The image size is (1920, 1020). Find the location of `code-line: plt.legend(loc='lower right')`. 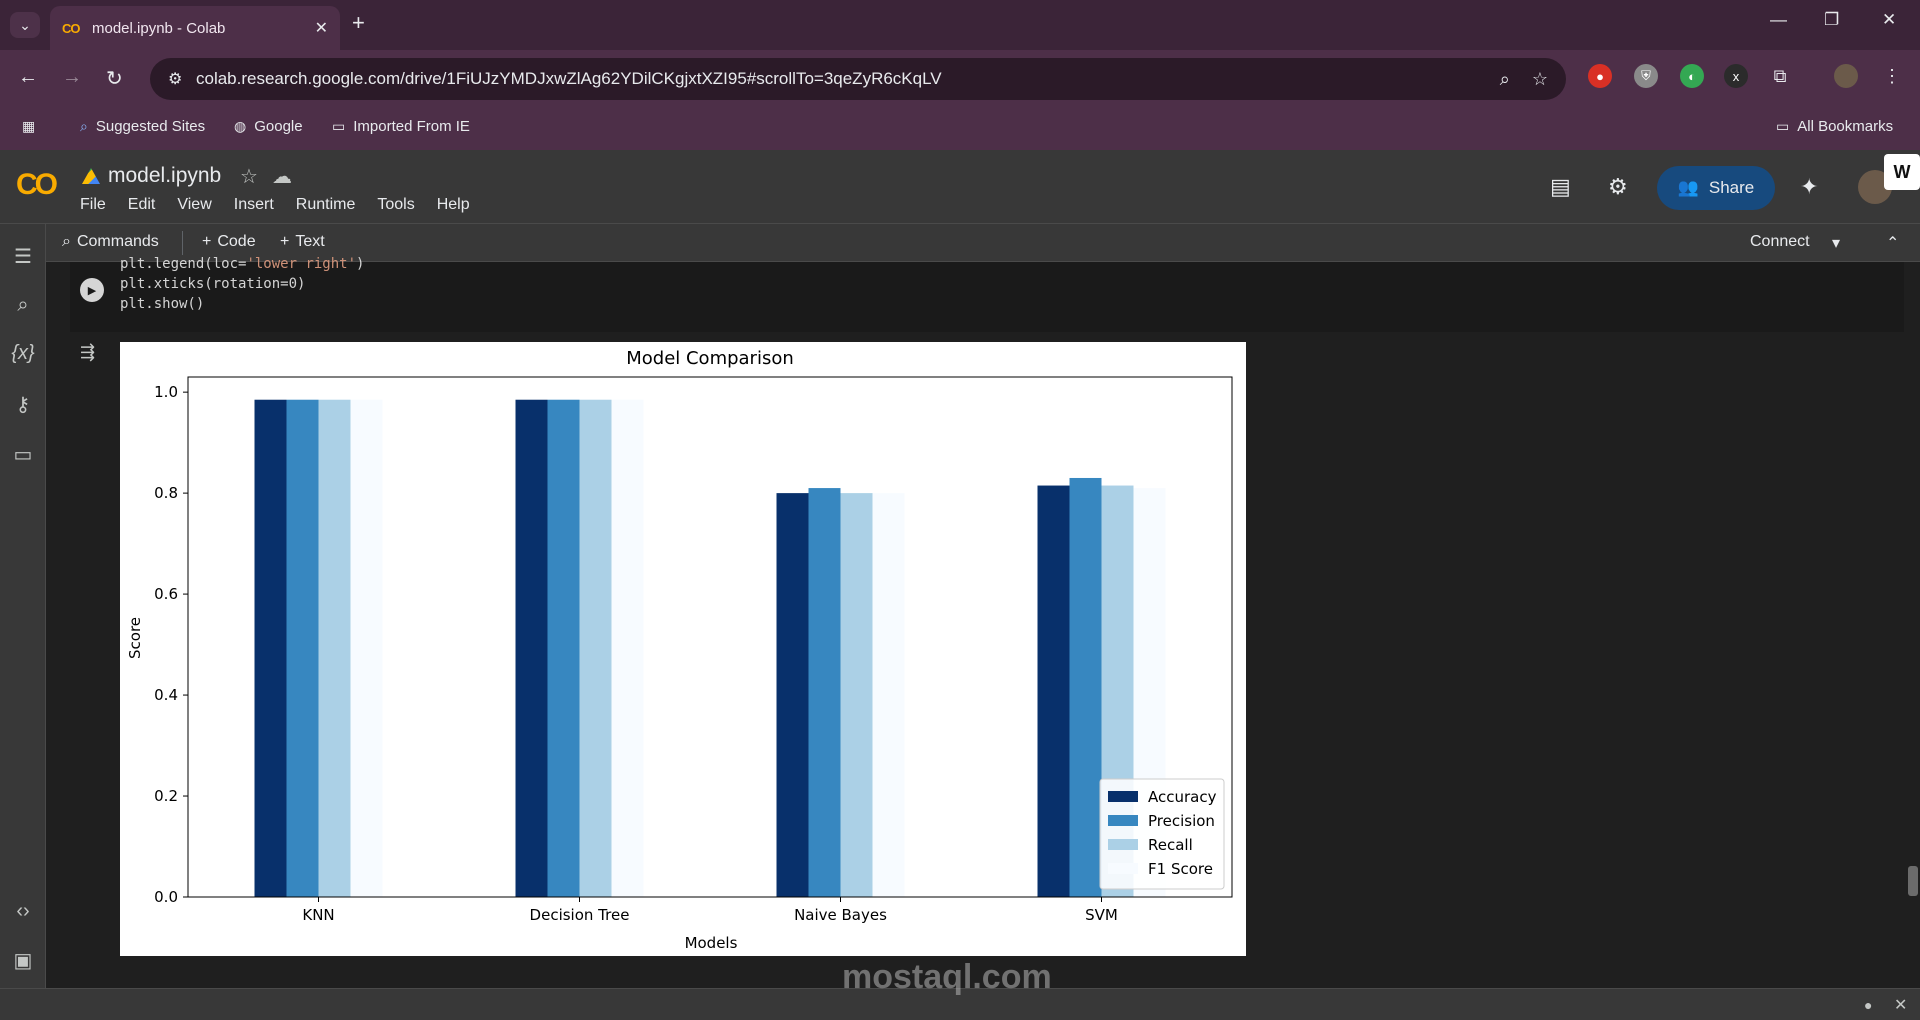

code-line: plt.legend(loc='lower right') is located at coordinates (242, 264).